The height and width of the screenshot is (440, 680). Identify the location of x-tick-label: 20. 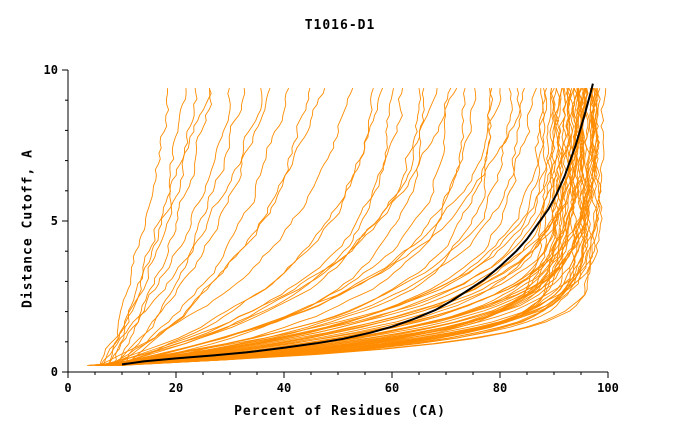
(176, 388).